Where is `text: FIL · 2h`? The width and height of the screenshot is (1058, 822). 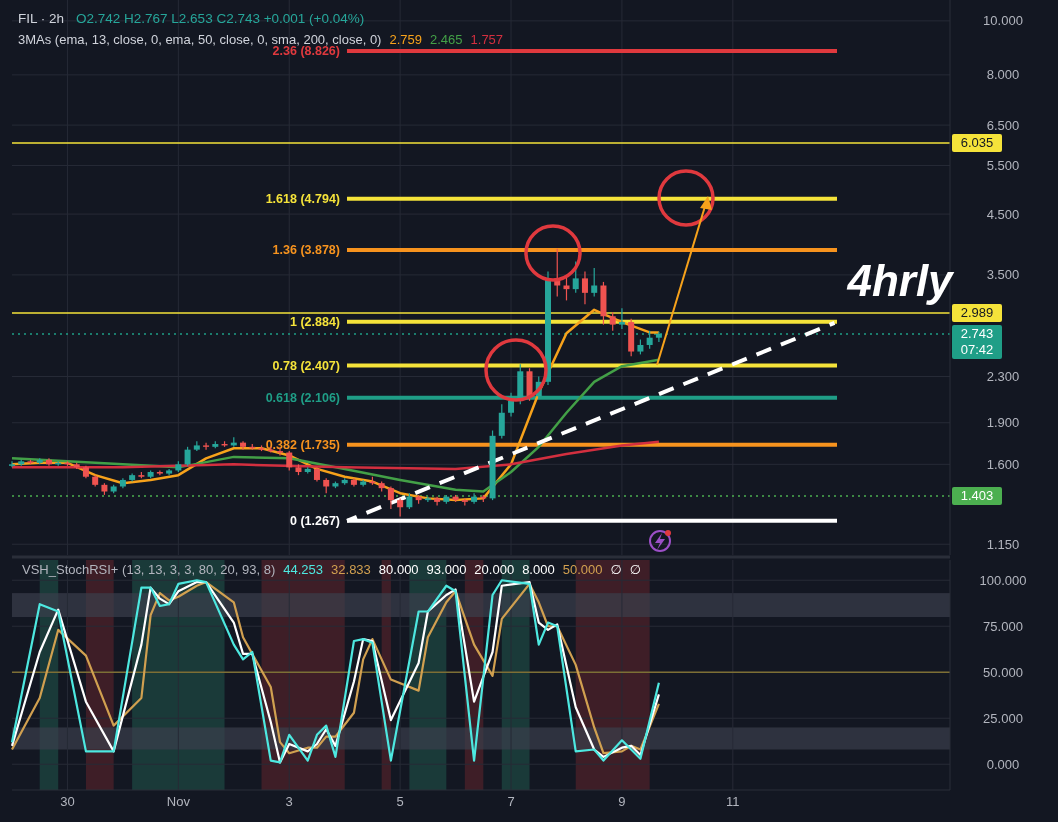
text: FIL · 2h is located at coordinates (41, 18).